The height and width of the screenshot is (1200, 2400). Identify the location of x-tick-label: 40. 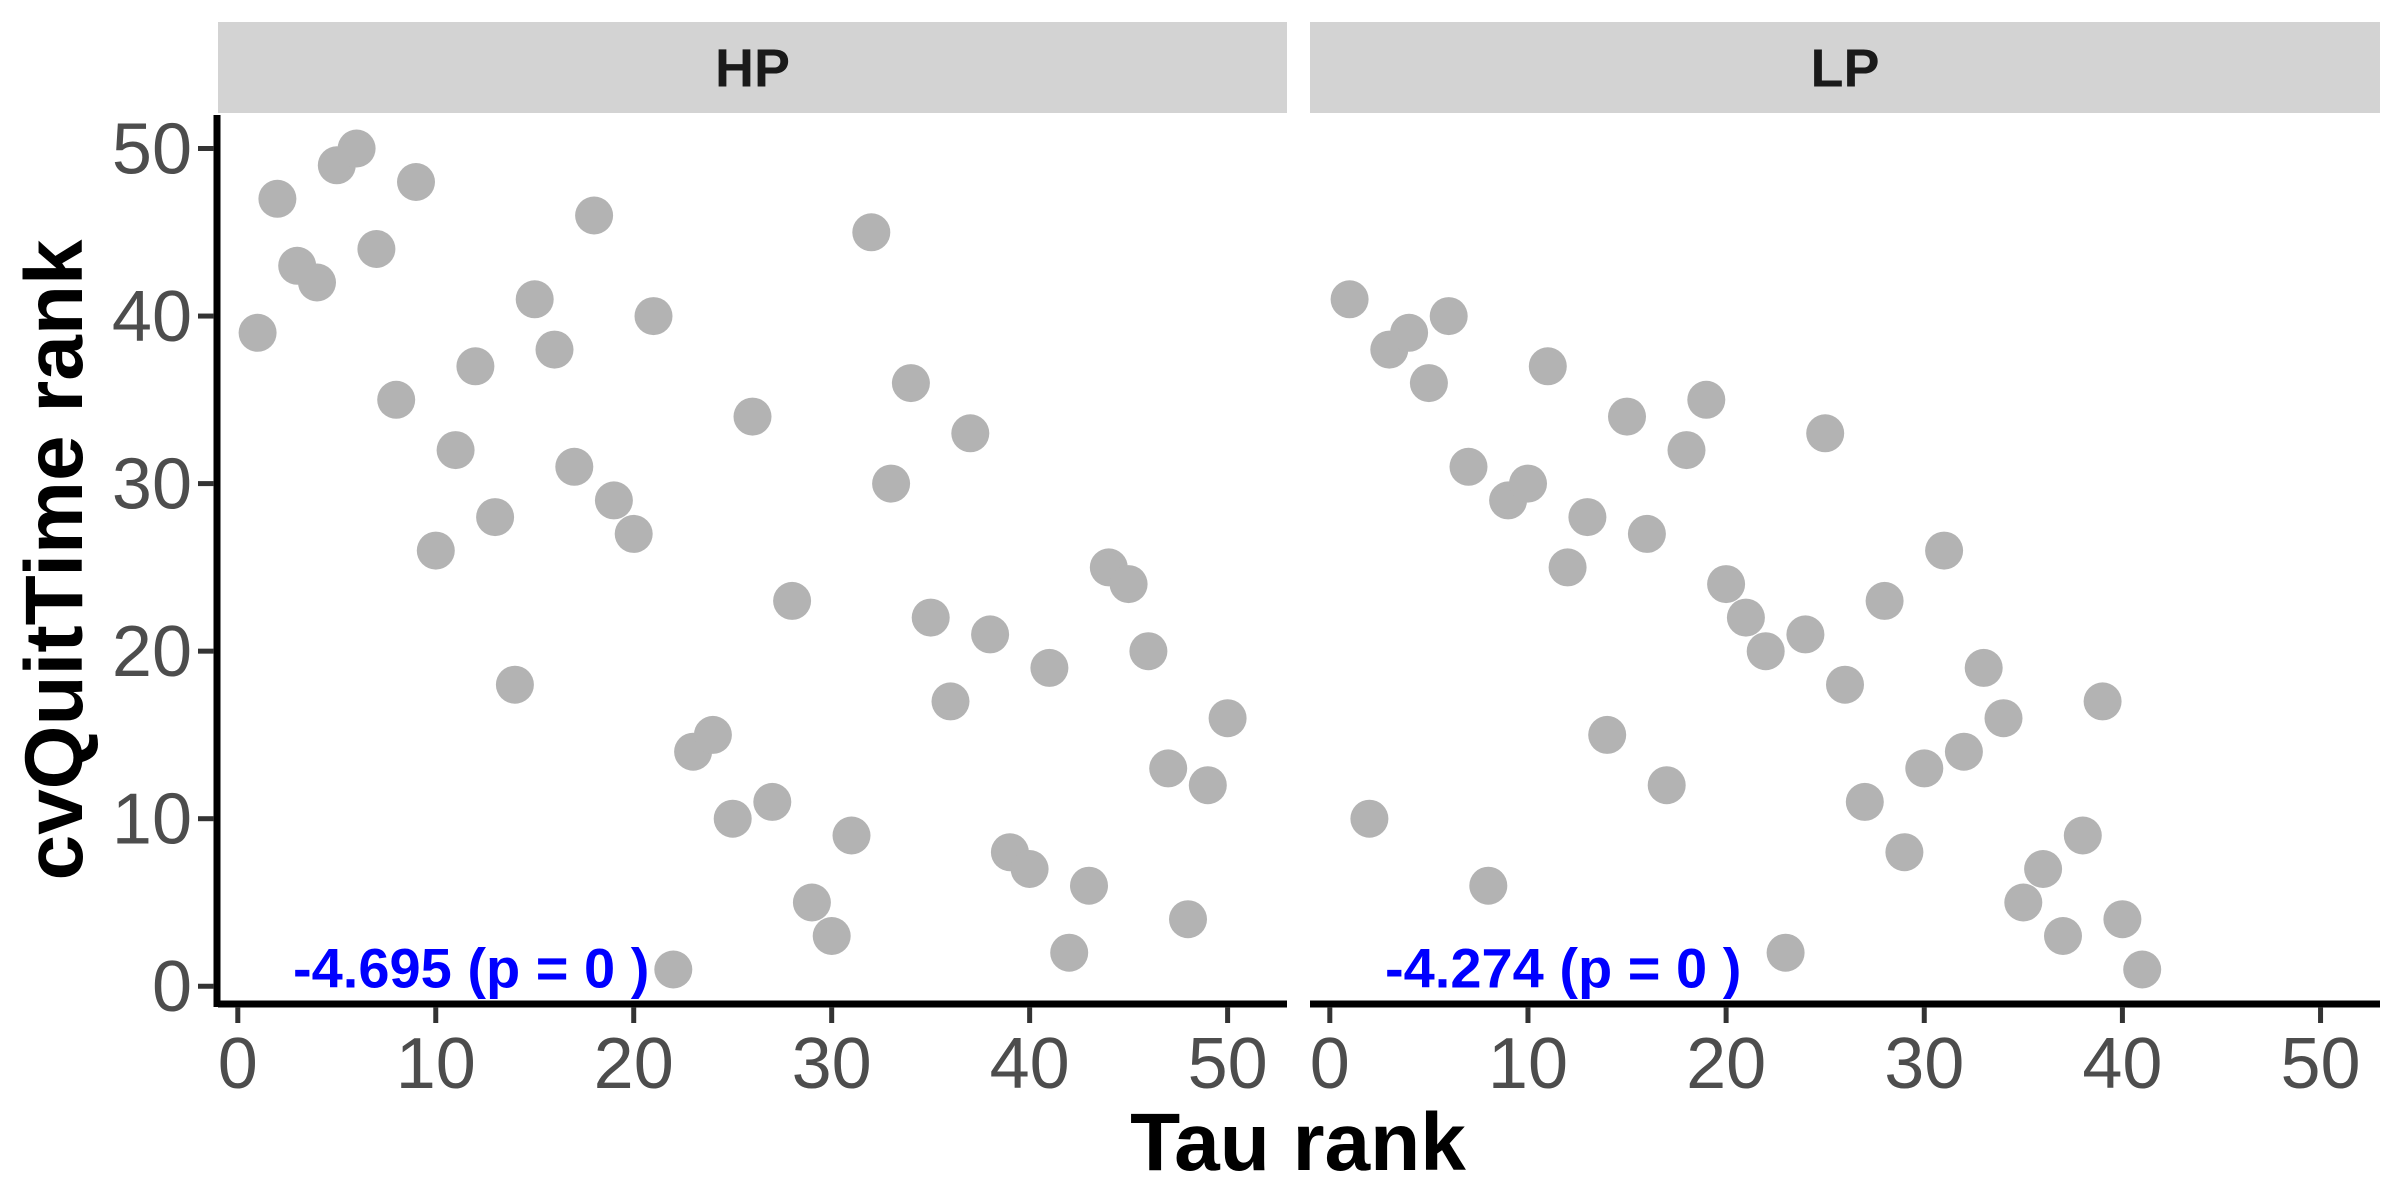
(1030, 1064).